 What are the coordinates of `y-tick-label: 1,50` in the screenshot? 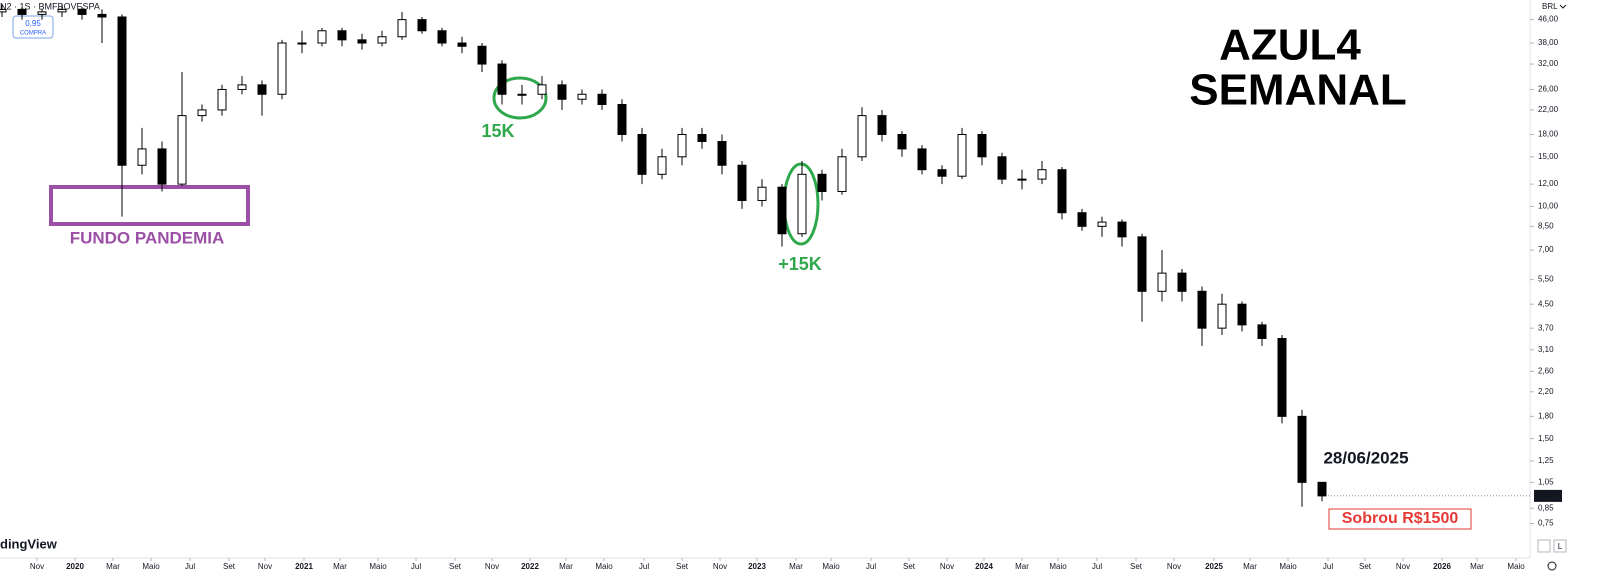 It's located at (1546, 438).